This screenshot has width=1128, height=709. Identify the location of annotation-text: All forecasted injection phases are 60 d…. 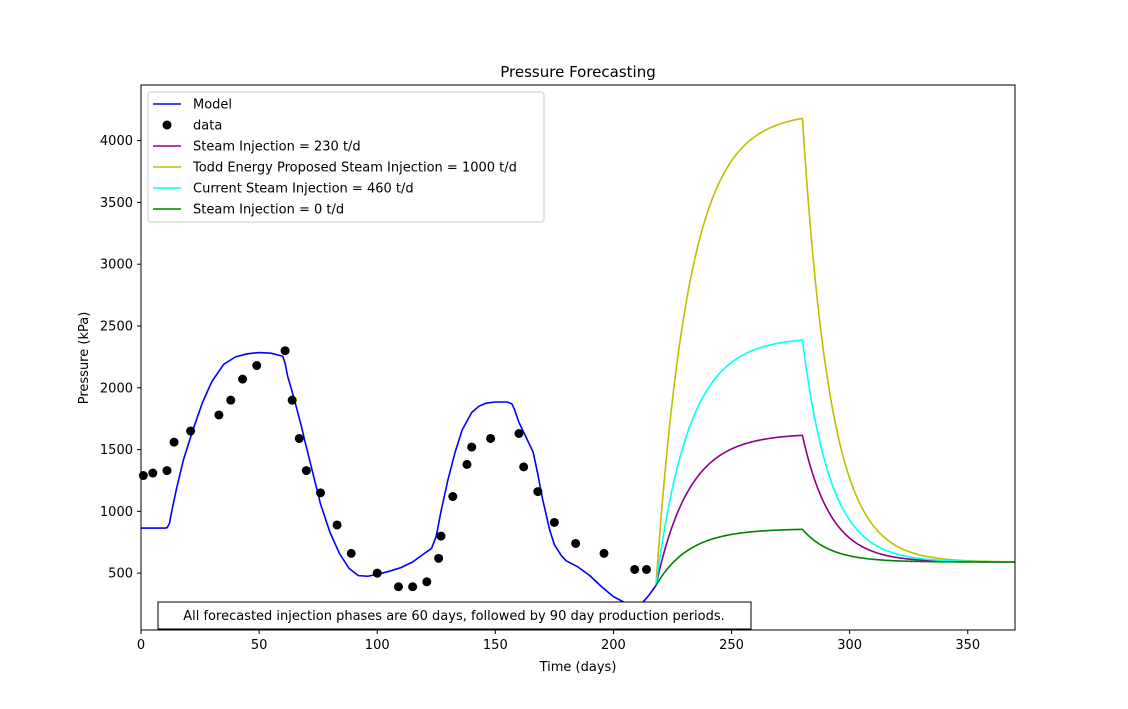
(454, 616).